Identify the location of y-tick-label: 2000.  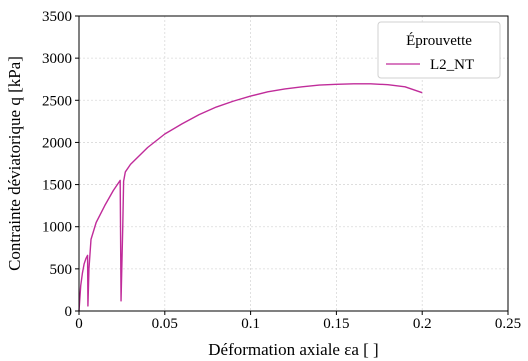
(57, 143).